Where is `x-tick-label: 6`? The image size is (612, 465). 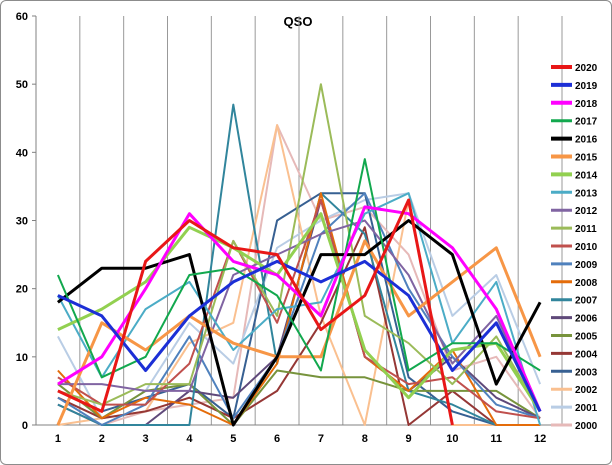
x-tick-label: 6 is located at coordinates (277, 439).